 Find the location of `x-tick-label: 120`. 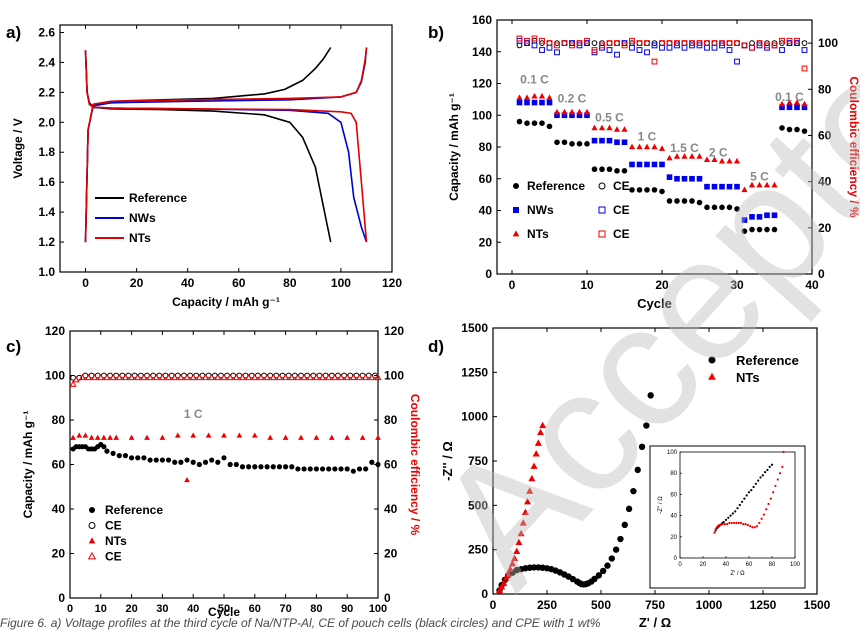

x-tick-label: 120 is located at coordinates (392, 283).